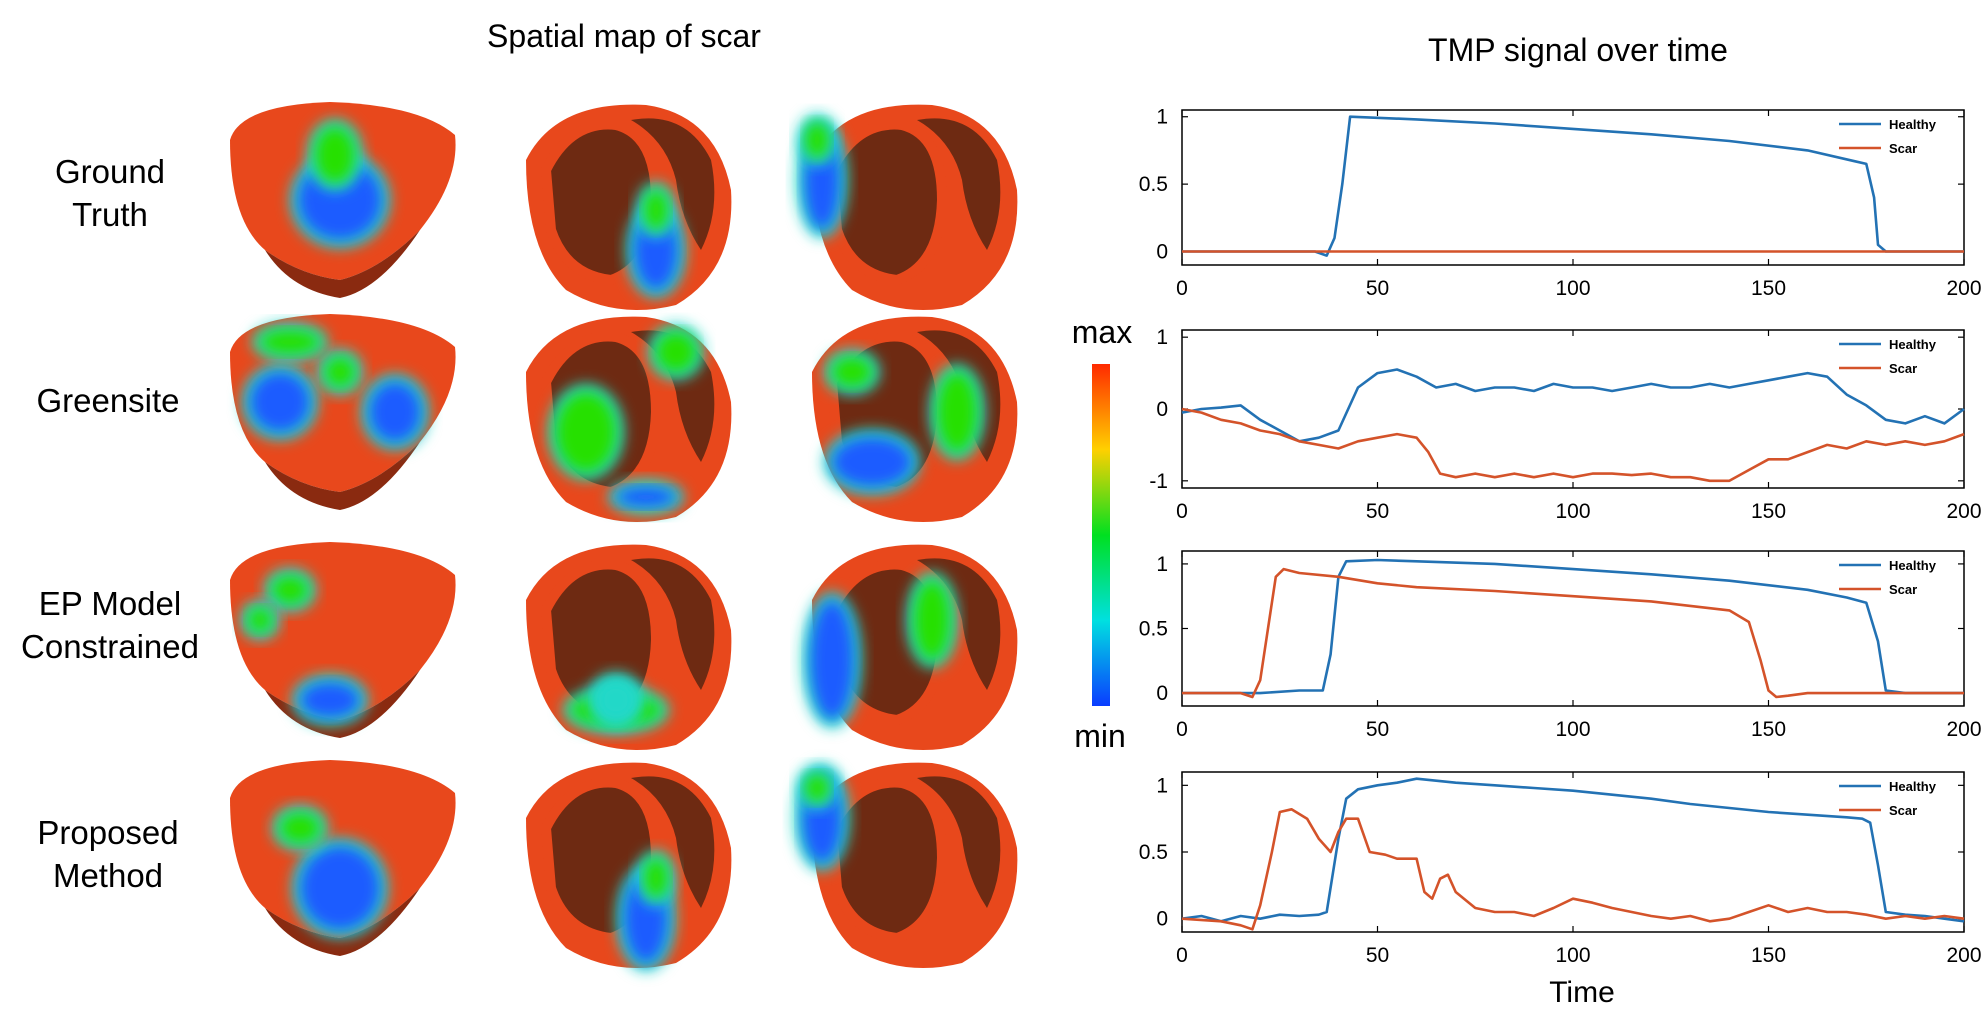 The image size is (1988, 1014). What do you see at coordinates (910, 647) in the screenshot?
I see `heart-row3-view3` at bounding box center [910, 647].